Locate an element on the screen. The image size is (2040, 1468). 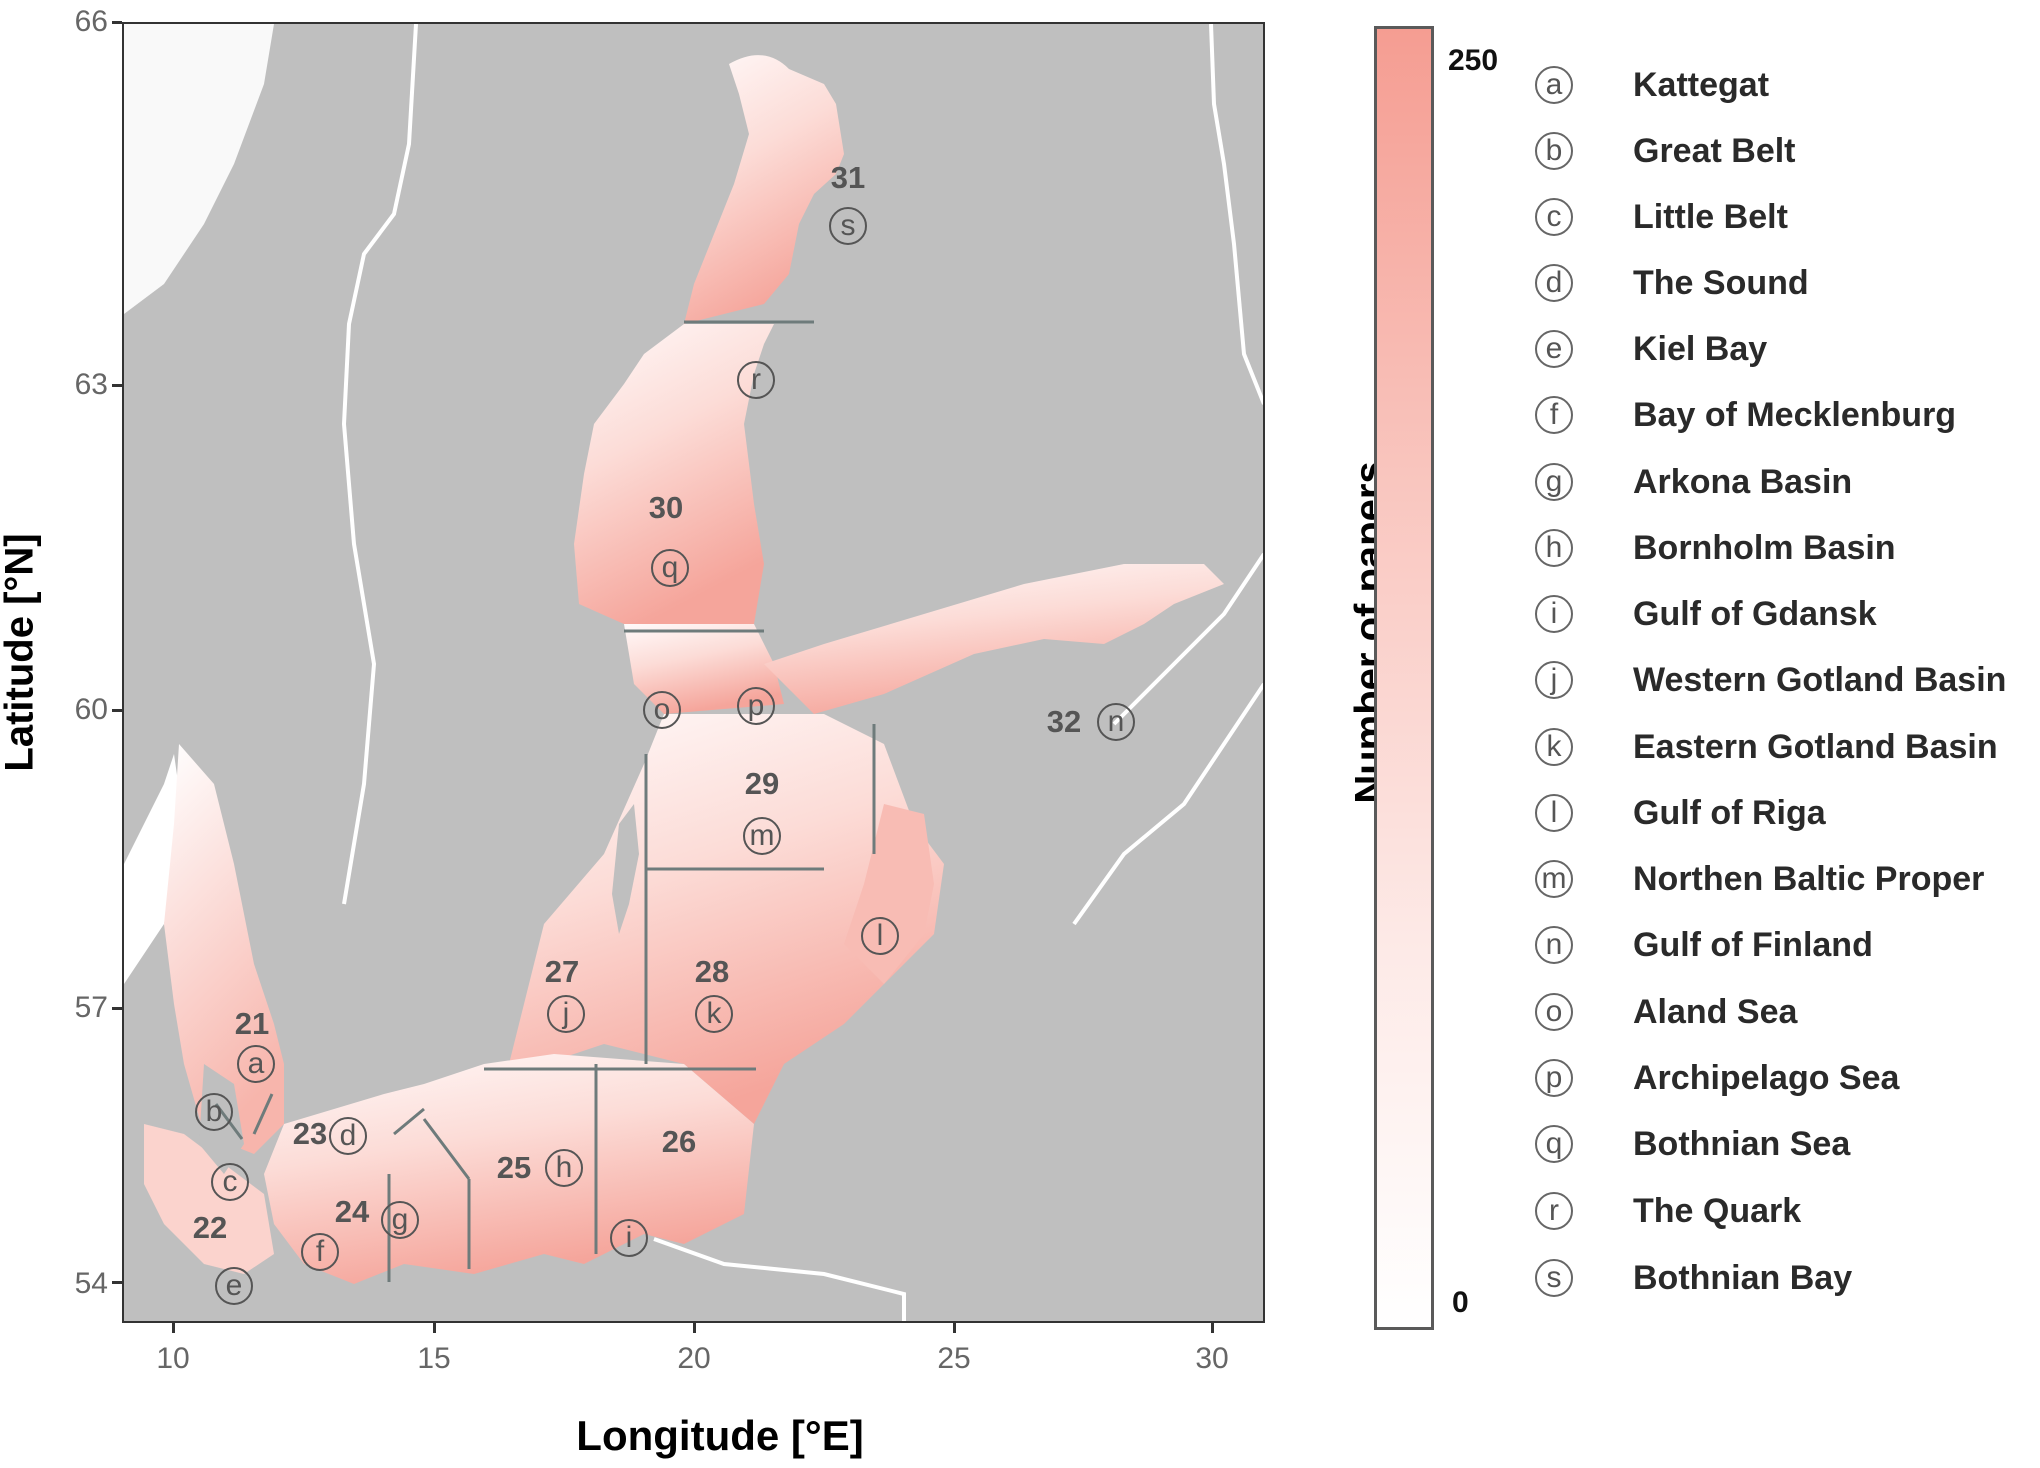
legend-label: Archipelago Sea is located at coordinates (1766, 1077).